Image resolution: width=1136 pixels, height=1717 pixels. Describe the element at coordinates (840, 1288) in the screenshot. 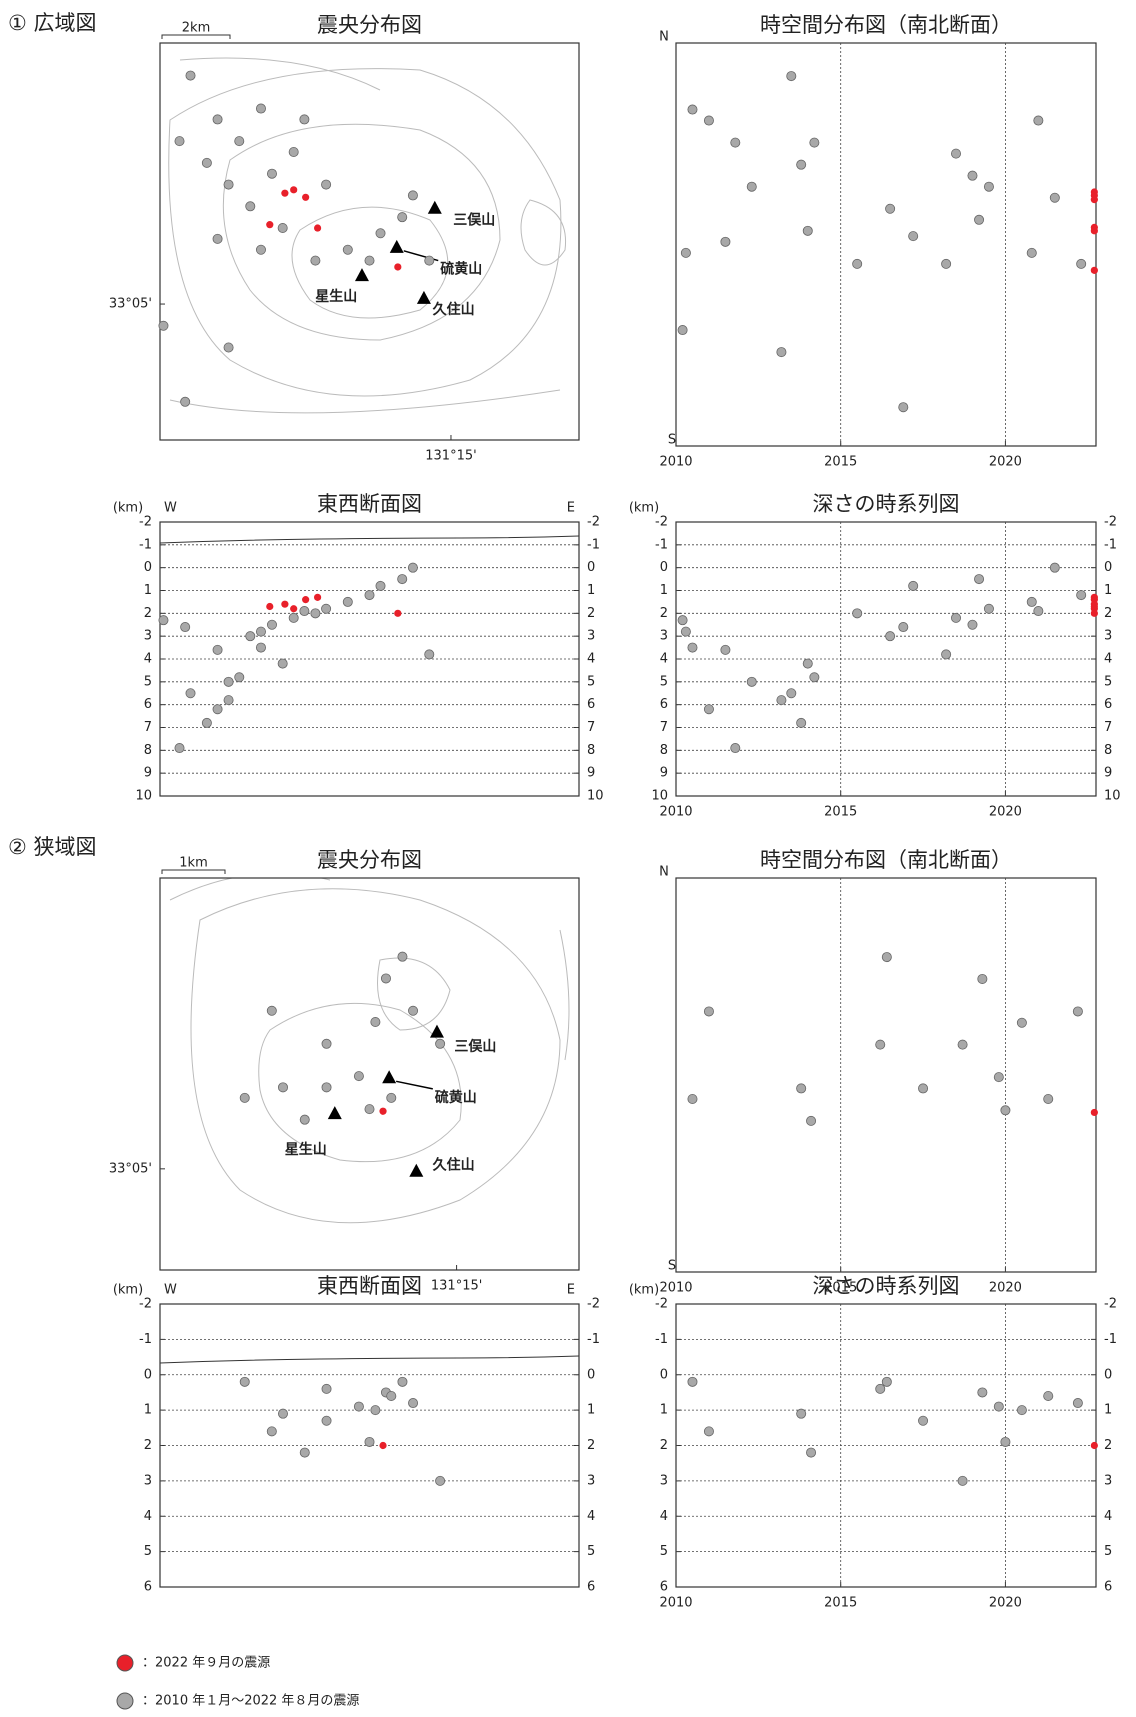

I see `x-tick-label: 2015` at that location.